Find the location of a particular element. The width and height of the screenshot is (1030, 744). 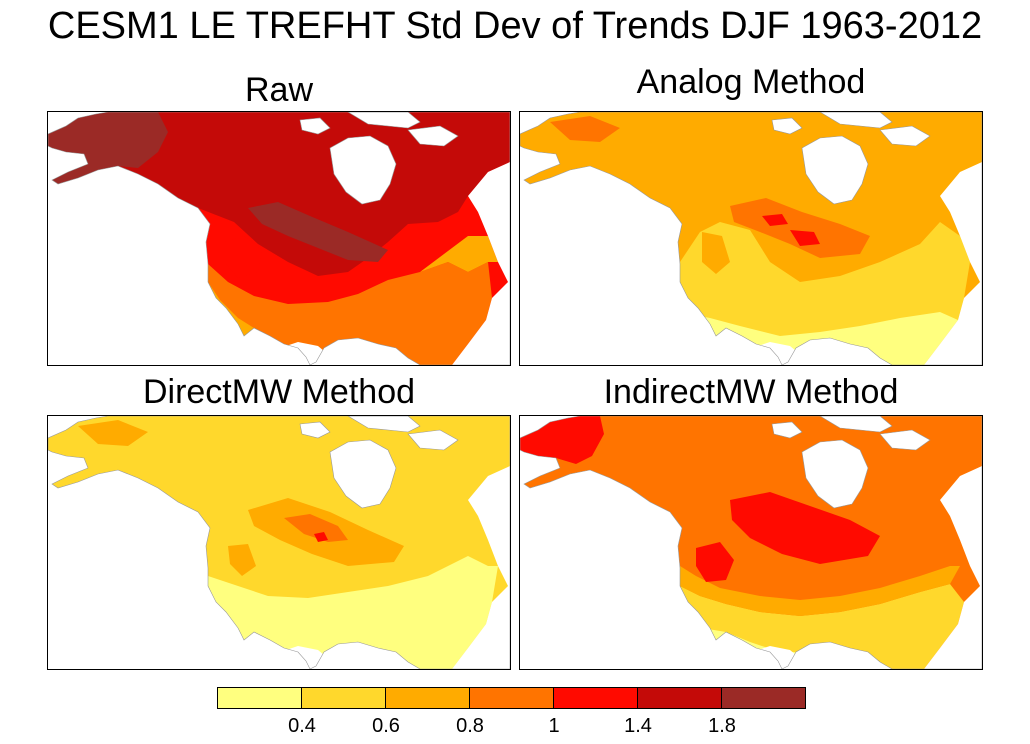

colorbar-tick-label: 1.8 is located at coordinates (722, 726).